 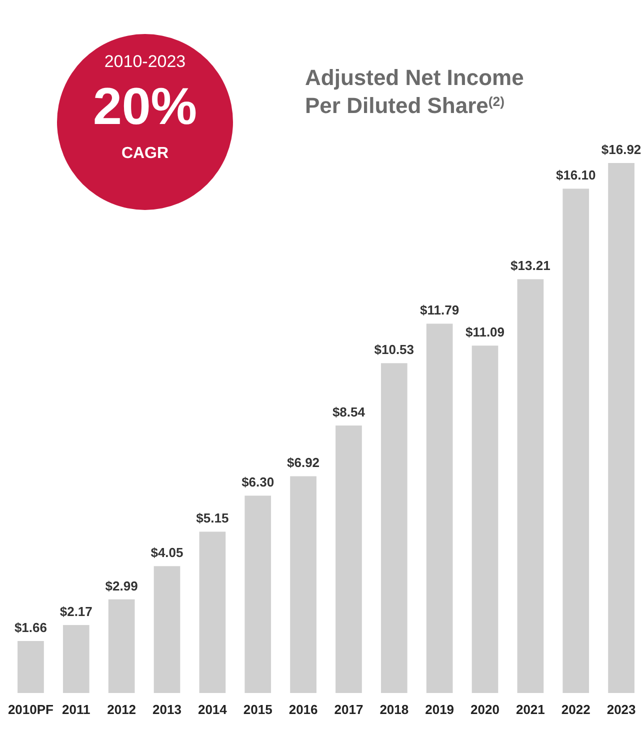 What do you see at coordinates (485, 332) in the screenshot?
I see `data-label: $11.09` at bounding box center [485, 332].